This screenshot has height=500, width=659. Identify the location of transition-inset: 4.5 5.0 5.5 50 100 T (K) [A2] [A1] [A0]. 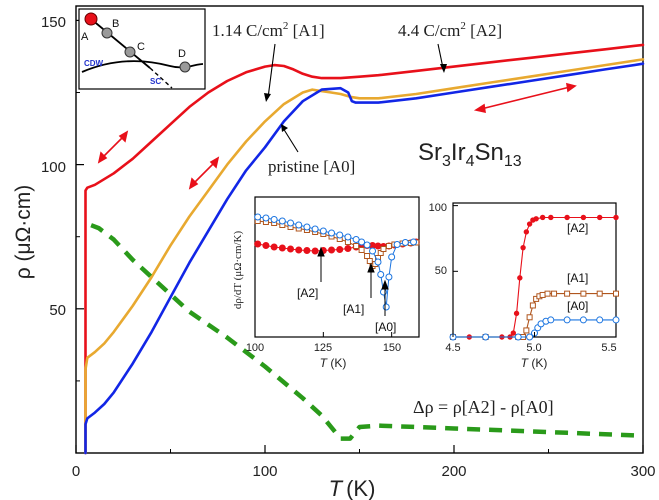
(524, 286).